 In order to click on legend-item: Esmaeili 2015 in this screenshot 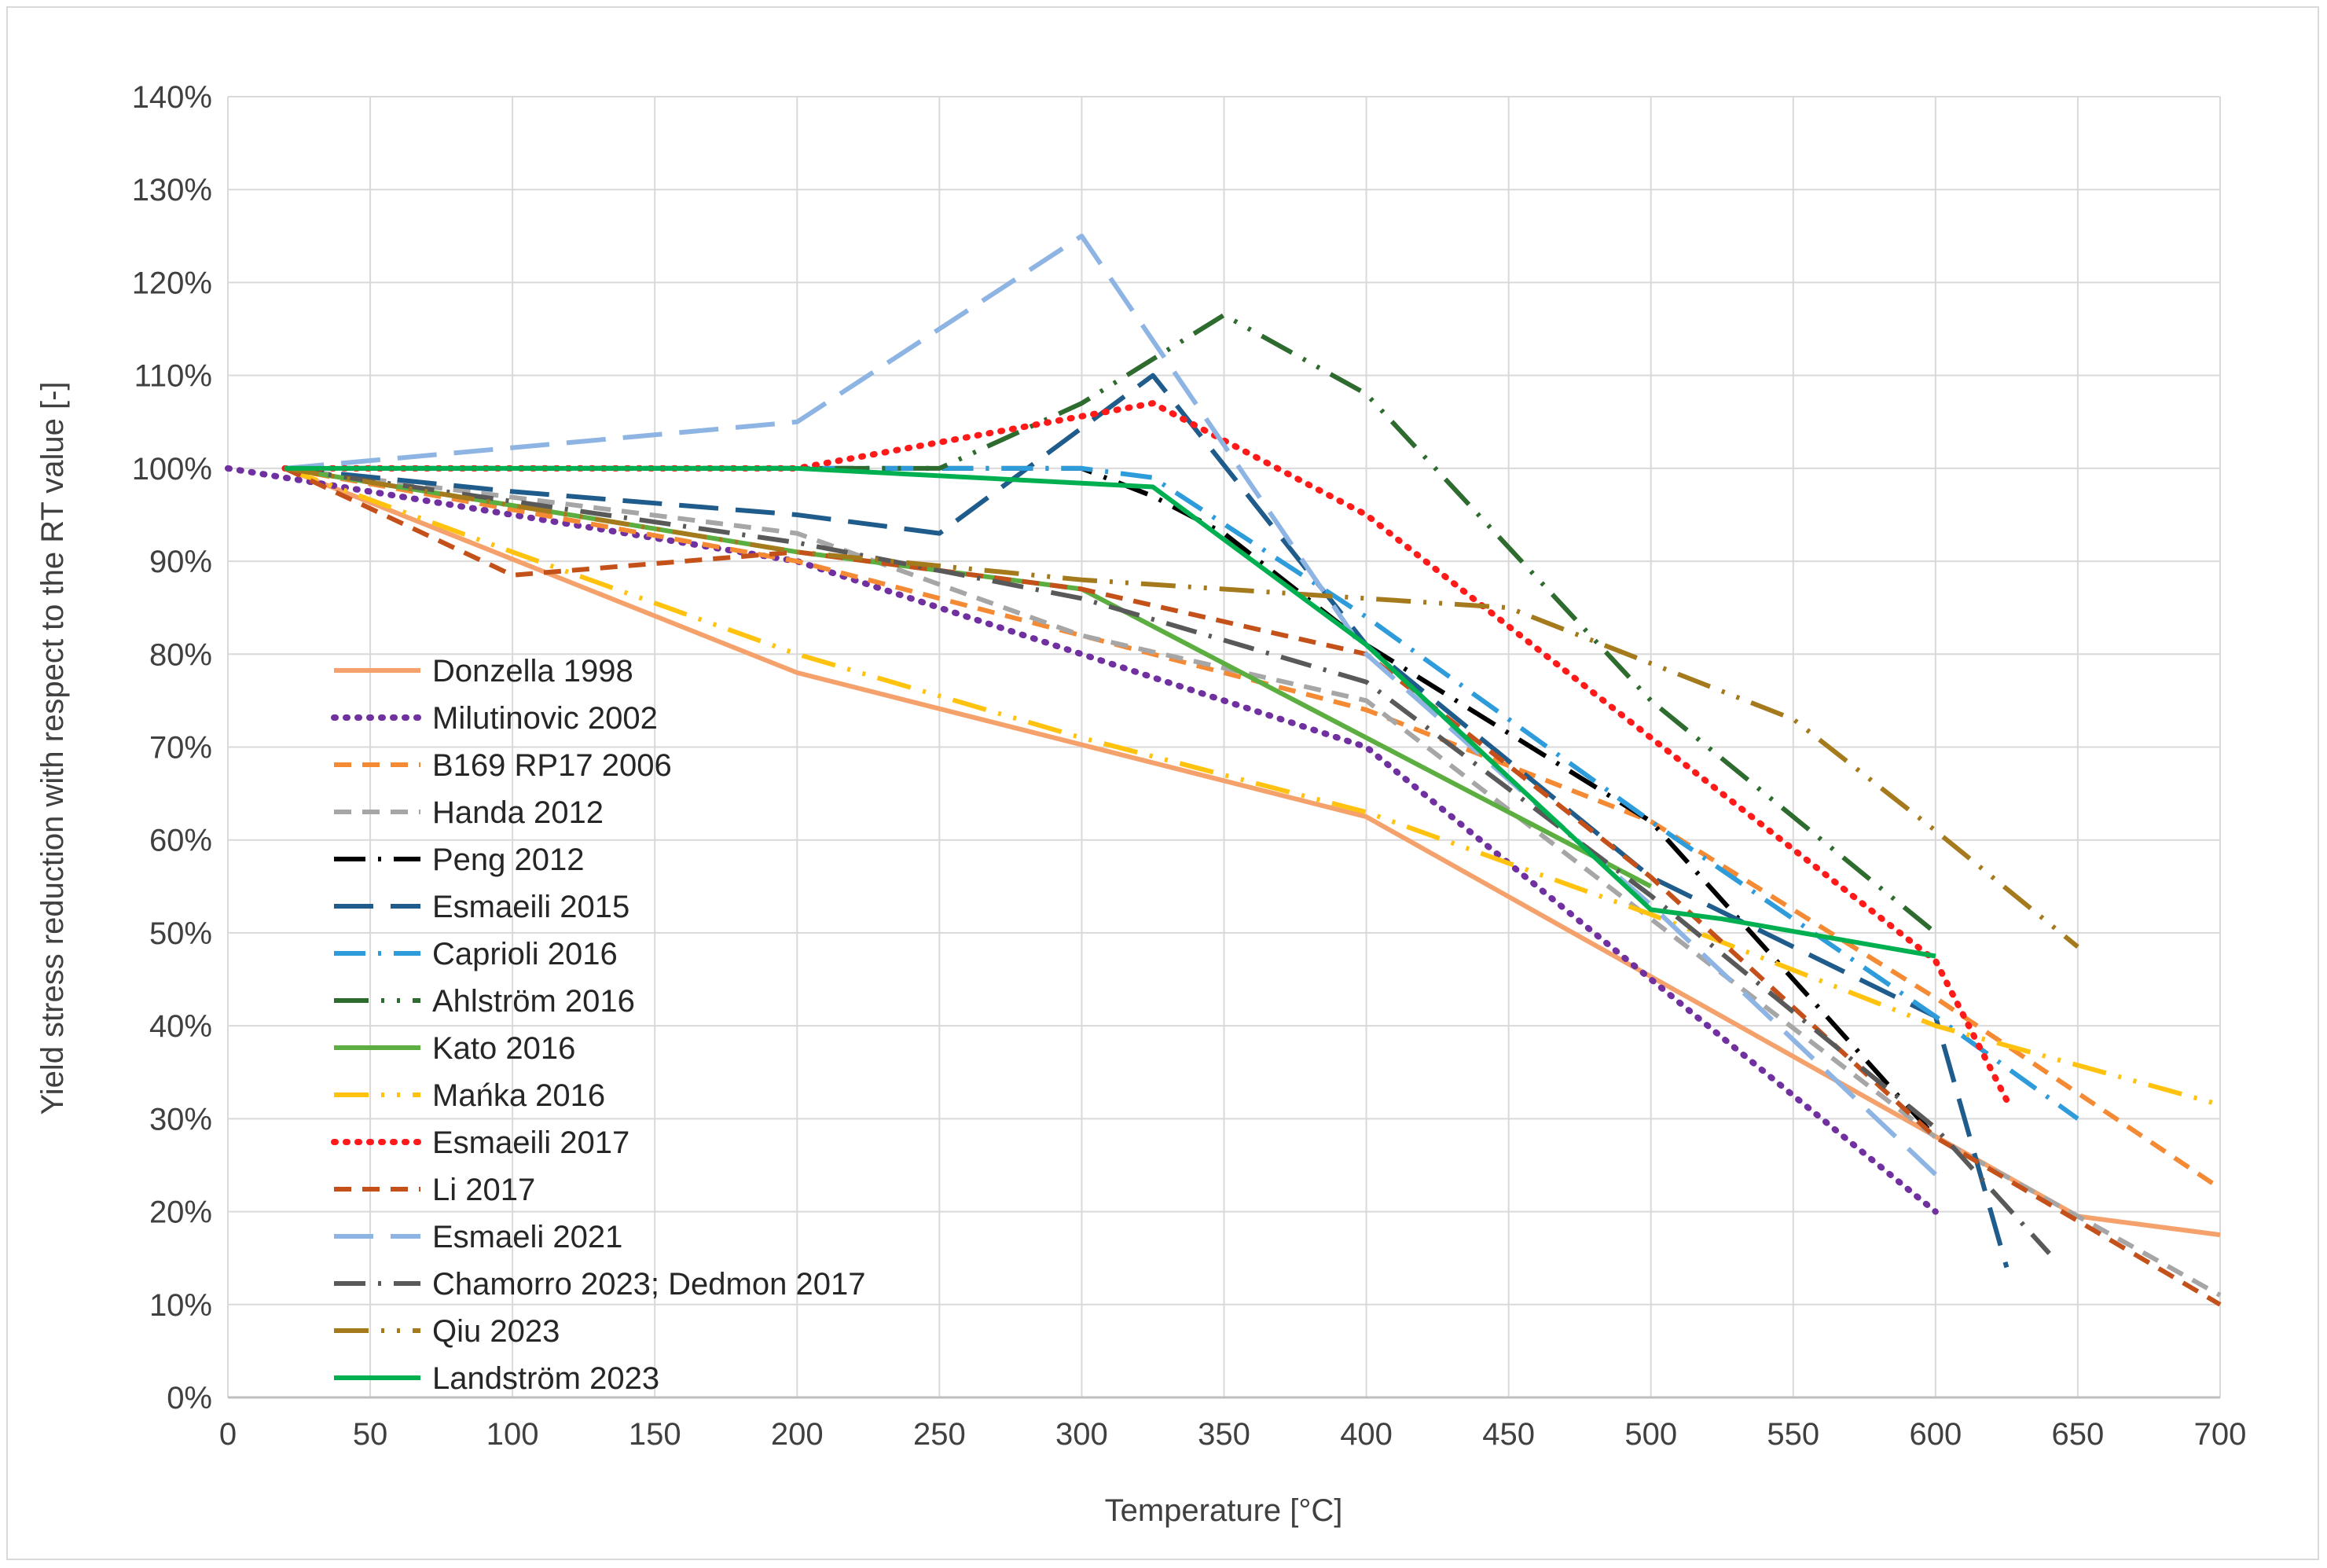, I will do `click(481, 907)`.